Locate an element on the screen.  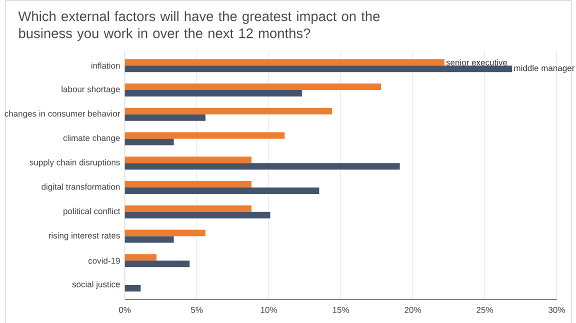
x-tick-label: 20% is located at coordinates (412, 309).